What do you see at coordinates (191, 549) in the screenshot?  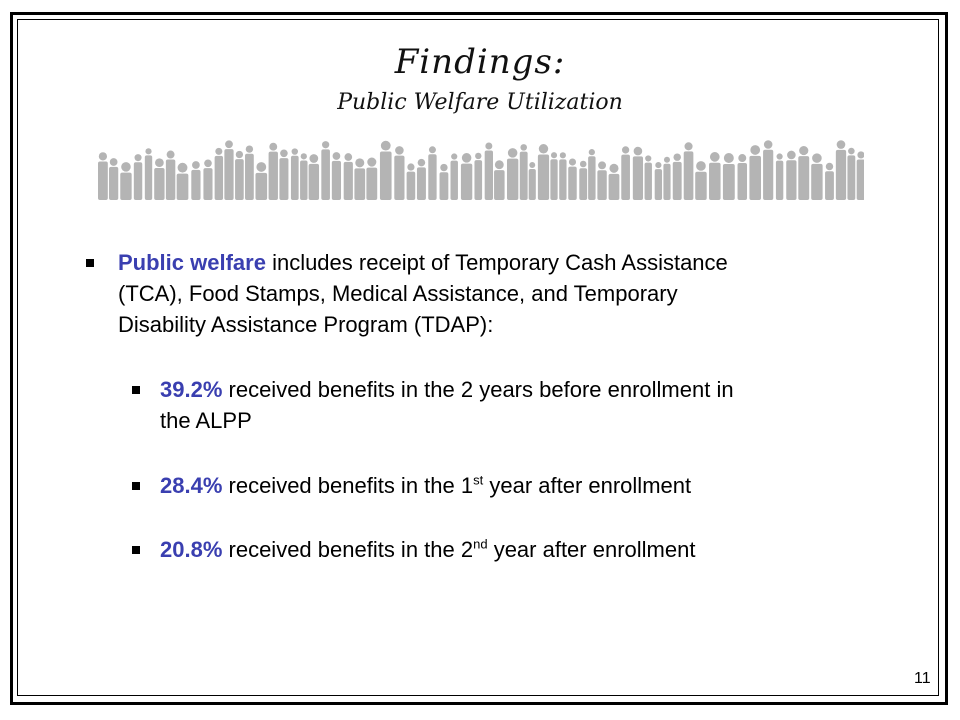 I see `percent-value: 20.8%` at bounding box center [191, 549].